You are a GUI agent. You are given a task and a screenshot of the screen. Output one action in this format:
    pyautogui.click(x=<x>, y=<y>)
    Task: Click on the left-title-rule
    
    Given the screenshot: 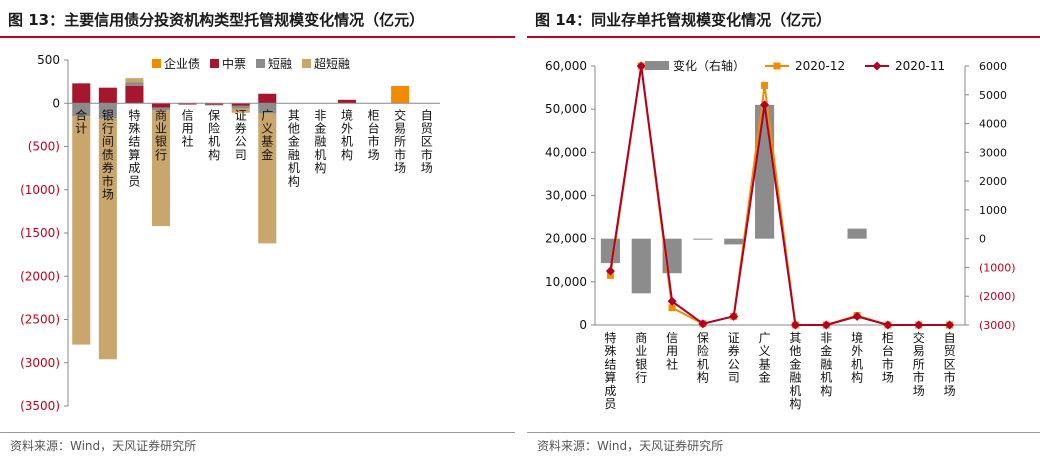 What is the action you would take?
    pyautogui.click(x=257, y=37)
    